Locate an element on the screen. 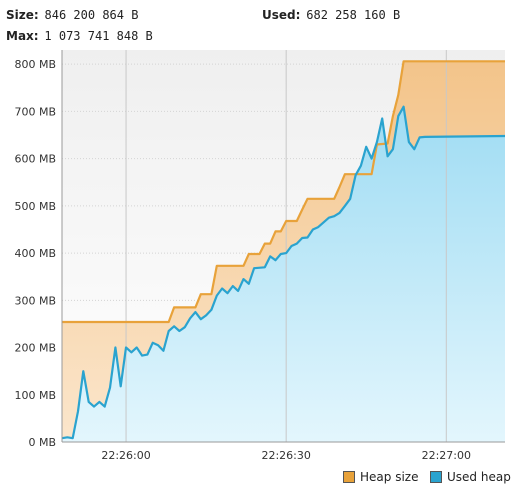 The width and height of the screenshot is (522, 496). x-tick-label: 22:26:00 is located at coordinates (125, 455).